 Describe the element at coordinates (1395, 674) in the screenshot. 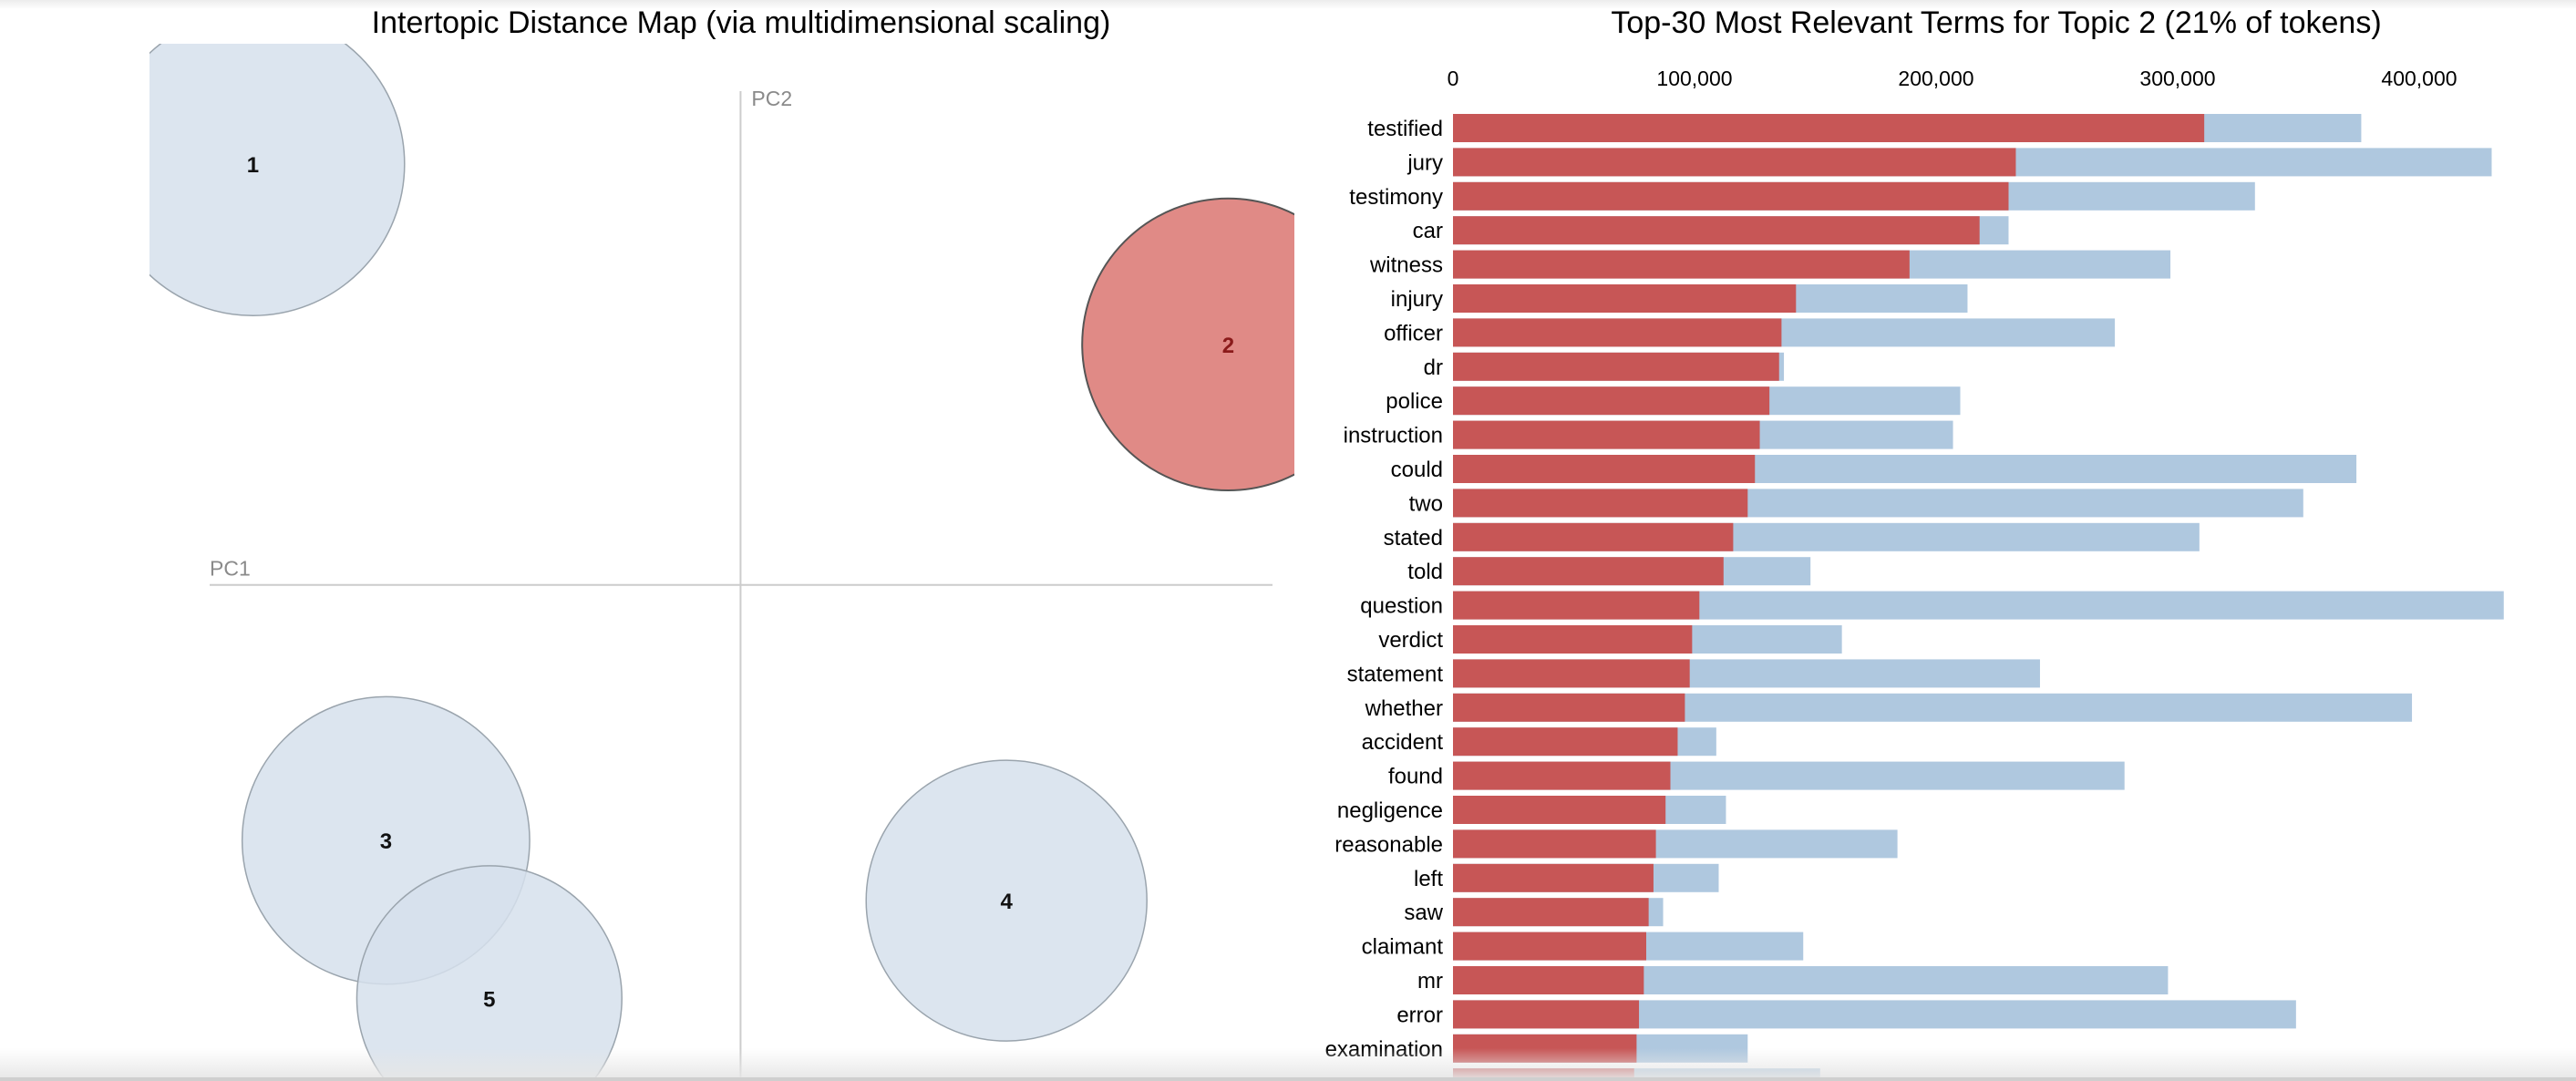

I see `term-label: statement` at that location.